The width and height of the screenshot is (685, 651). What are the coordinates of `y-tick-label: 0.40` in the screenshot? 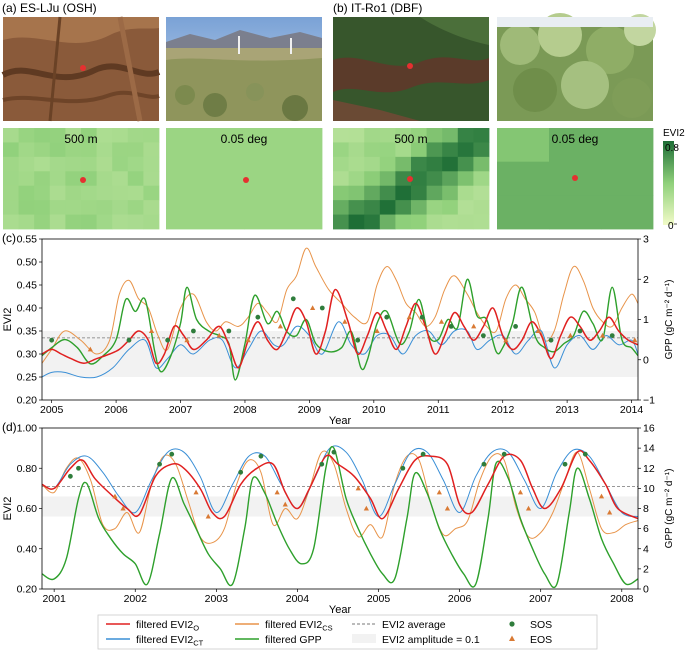 It's located at (27, 549).